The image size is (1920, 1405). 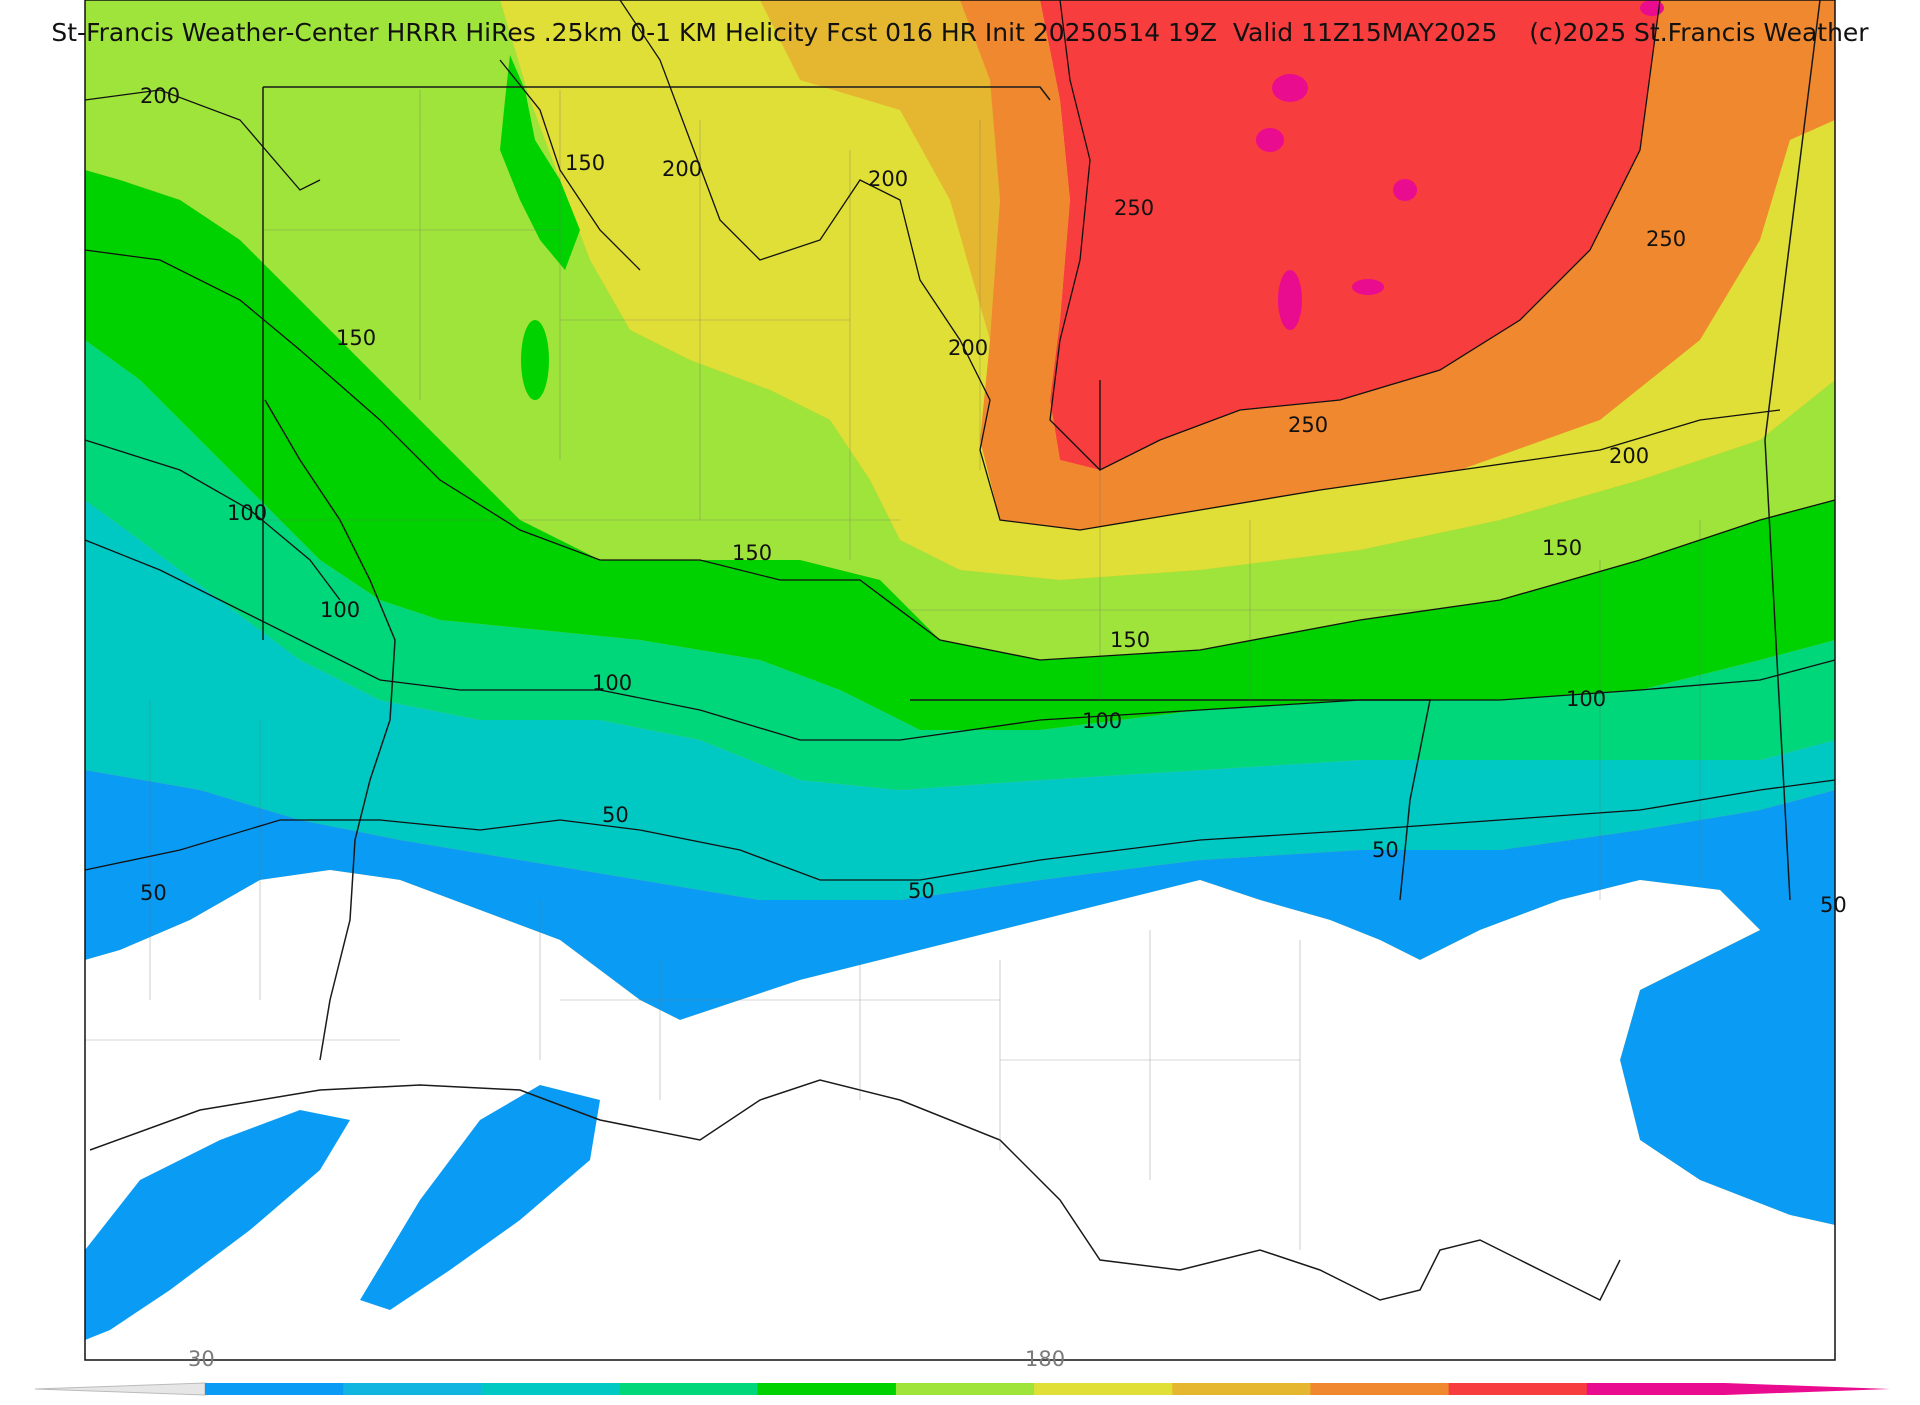 What do you see at coordinates (1075, 235) in the screenshot?
I see `contour-250-w` at bounding box center [1075, 235].